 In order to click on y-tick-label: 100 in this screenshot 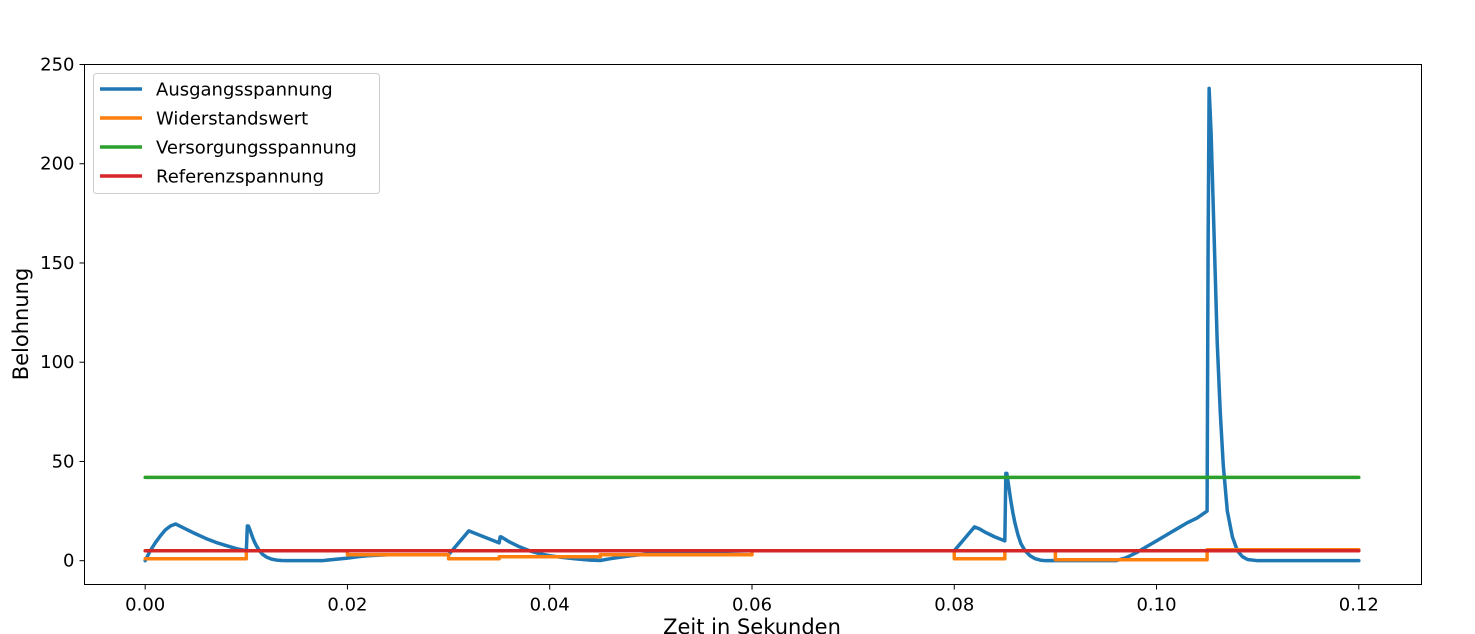, I will do `click(57, 362)`.